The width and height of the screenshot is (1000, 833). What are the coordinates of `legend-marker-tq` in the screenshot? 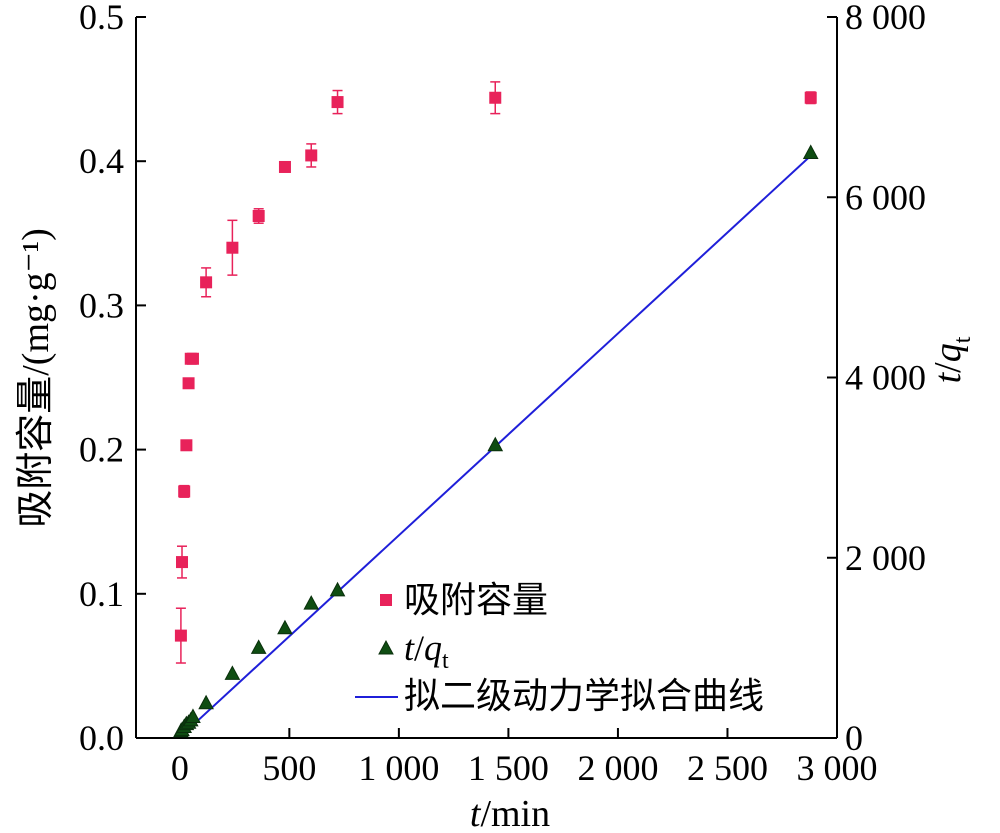 It's located at (386, 647).